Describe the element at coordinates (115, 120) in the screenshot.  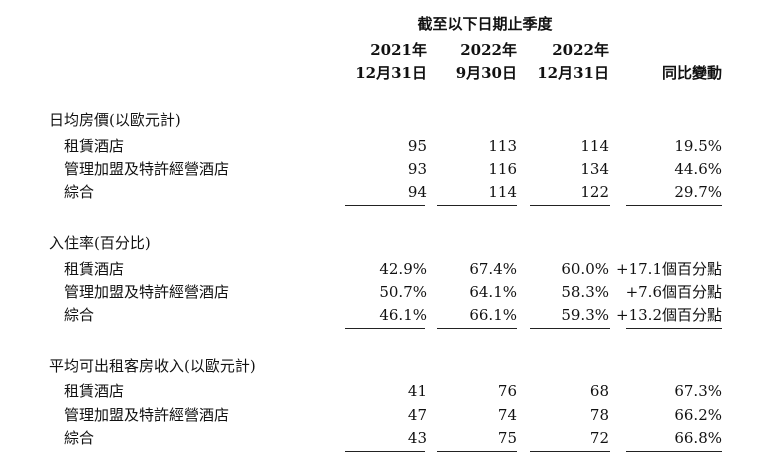
I see `section-title-adr: 日均房價(以歐元計)` at that location.